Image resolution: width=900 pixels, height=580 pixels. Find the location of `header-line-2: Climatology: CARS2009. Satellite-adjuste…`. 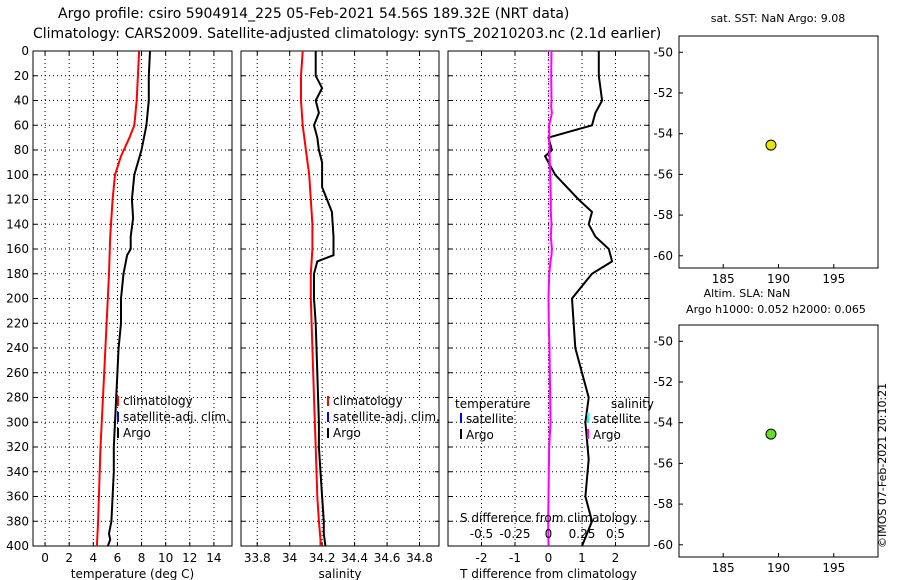

header-line-2: Climatology: CARS2009. Satellite-adjuste… is located at coordinates (347, 34).